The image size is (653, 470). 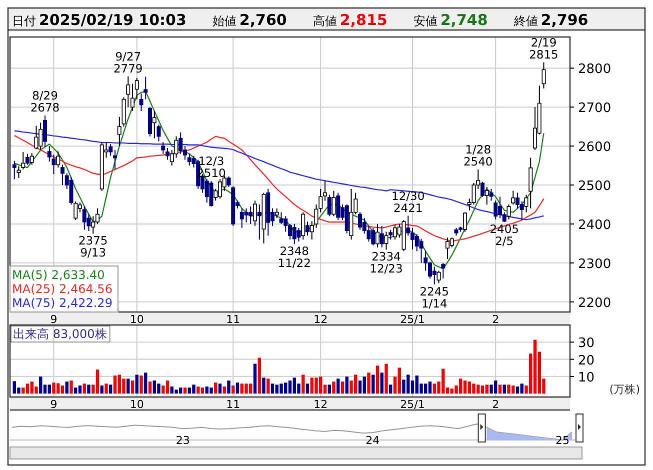 What do you see at coordinates (128, 62) in the screenshot?
I see `annotation: 9/27 2779` at bounding box center [128, 62].